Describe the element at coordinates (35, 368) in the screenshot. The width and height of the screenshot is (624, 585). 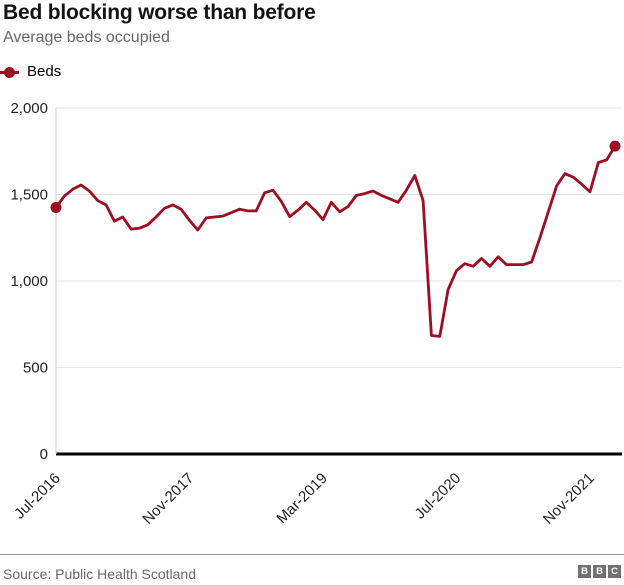
I see `y-tick-label: 500` at that location.